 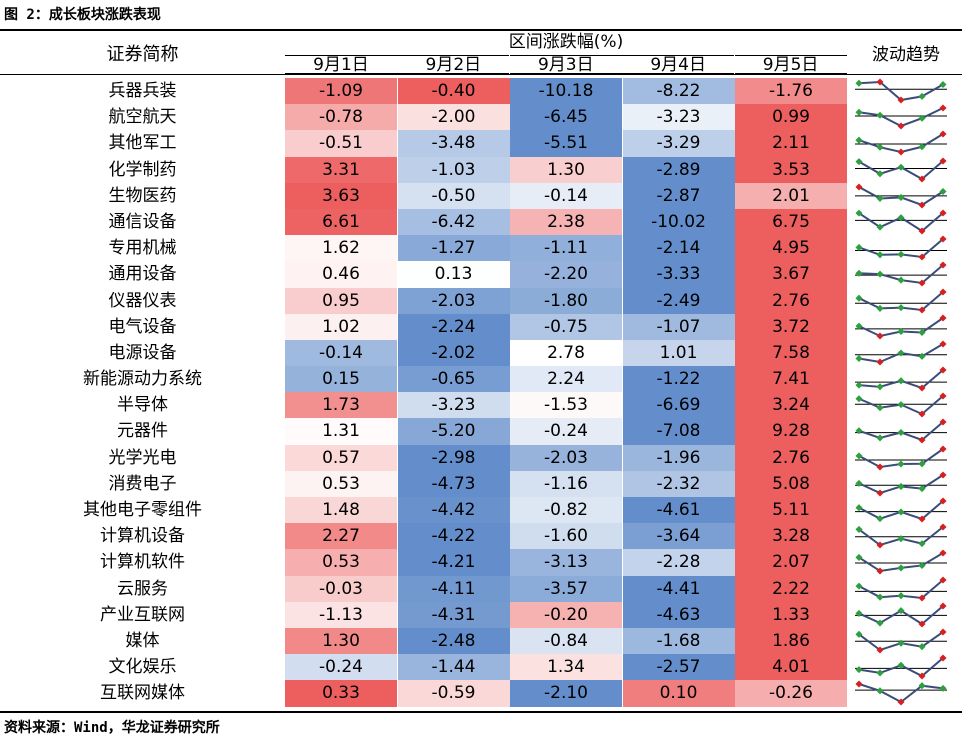 I want to click on table-row: 通用设备 0.46 0.13 -2.20 -3.33 3.67, so click(x=481, y=274).